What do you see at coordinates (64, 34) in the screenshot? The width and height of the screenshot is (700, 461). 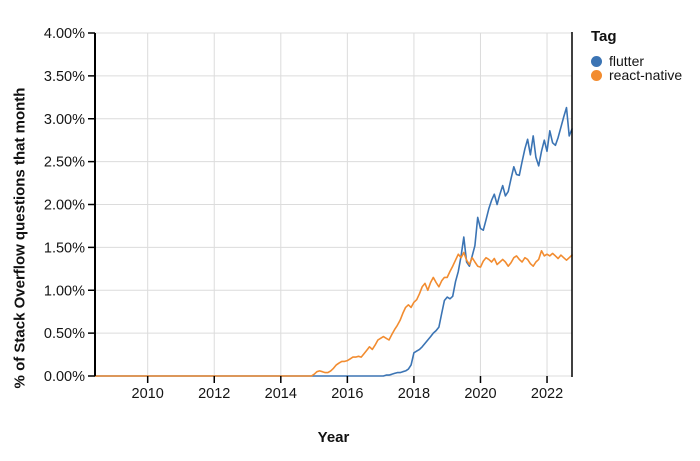 I see `y-tick-label: 4.00%` at bounding box center [64, 34].